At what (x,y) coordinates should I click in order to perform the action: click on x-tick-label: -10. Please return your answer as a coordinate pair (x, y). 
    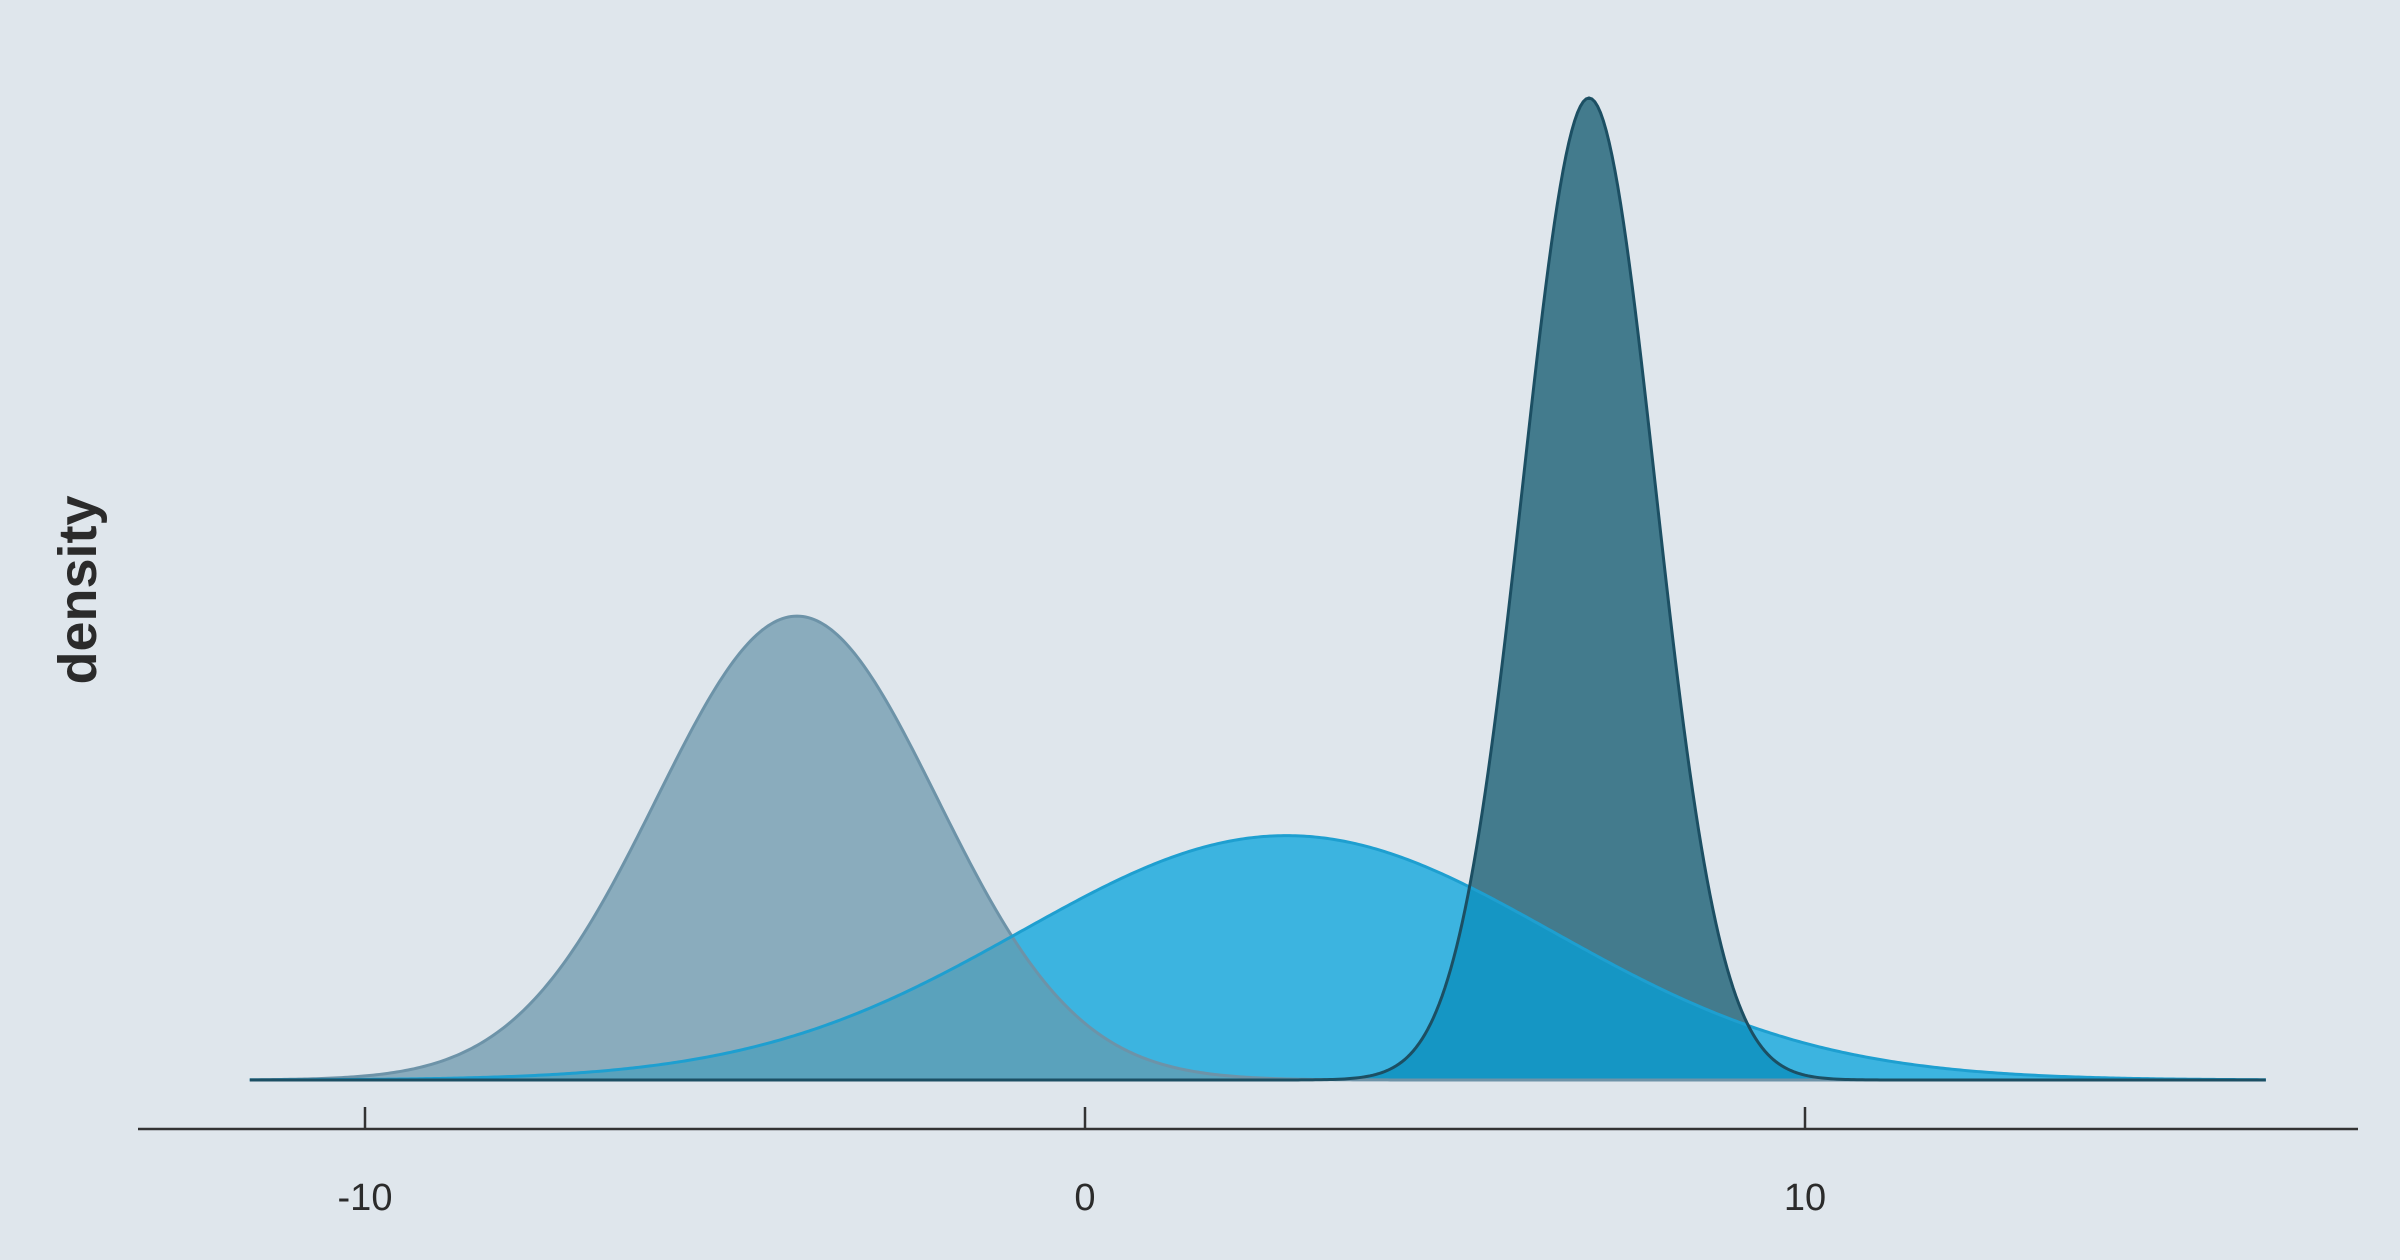
    Looking at the image, I should click on (365, 1198).